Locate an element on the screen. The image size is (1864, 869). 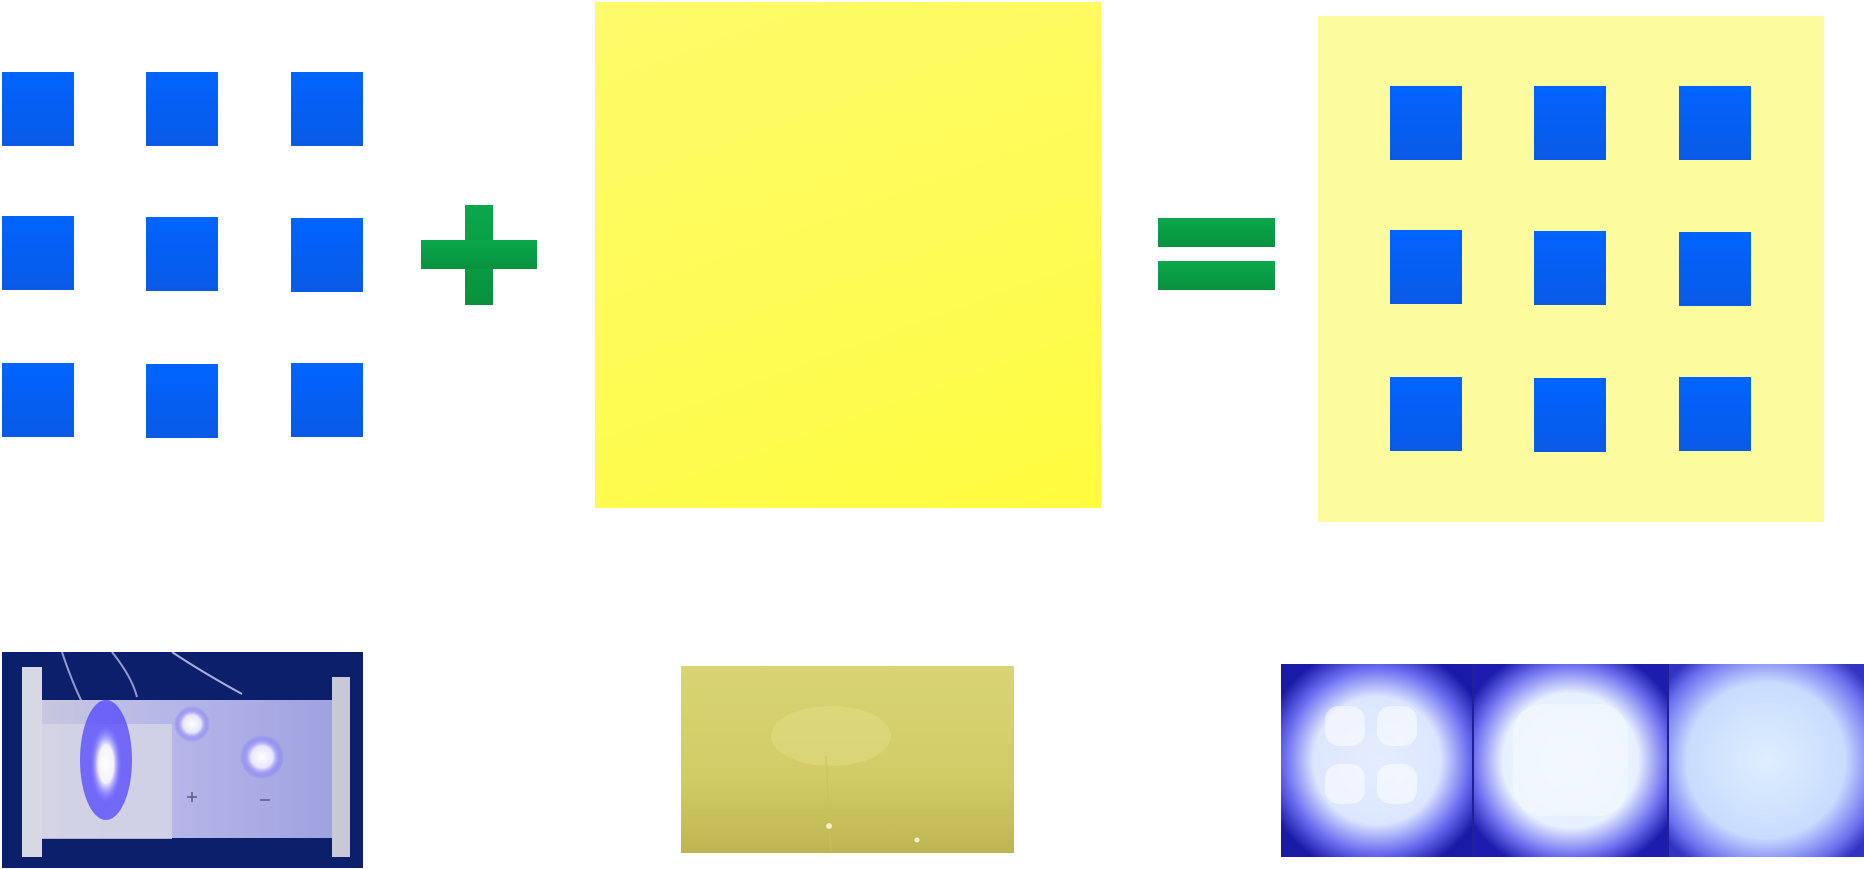
blue-led-array is located at coordinates (183, 256).